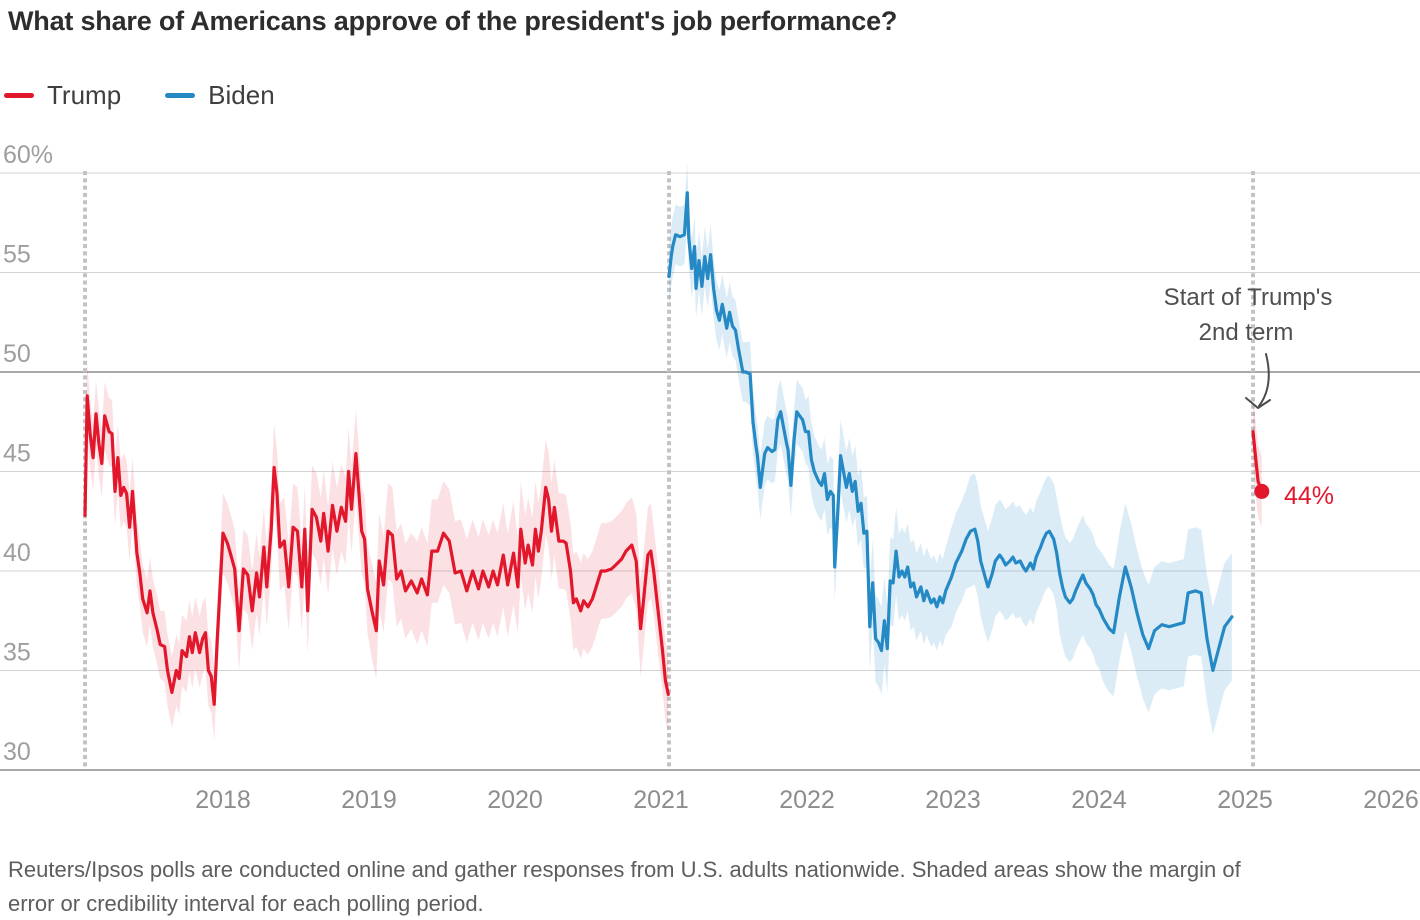 Image resolution: width=1420 pixels, height=920 pixels. What do you see at coordinates (241, 95) in the screenshot?
I see `legend-label-biden: Biden` at bounding box center [241, 95].